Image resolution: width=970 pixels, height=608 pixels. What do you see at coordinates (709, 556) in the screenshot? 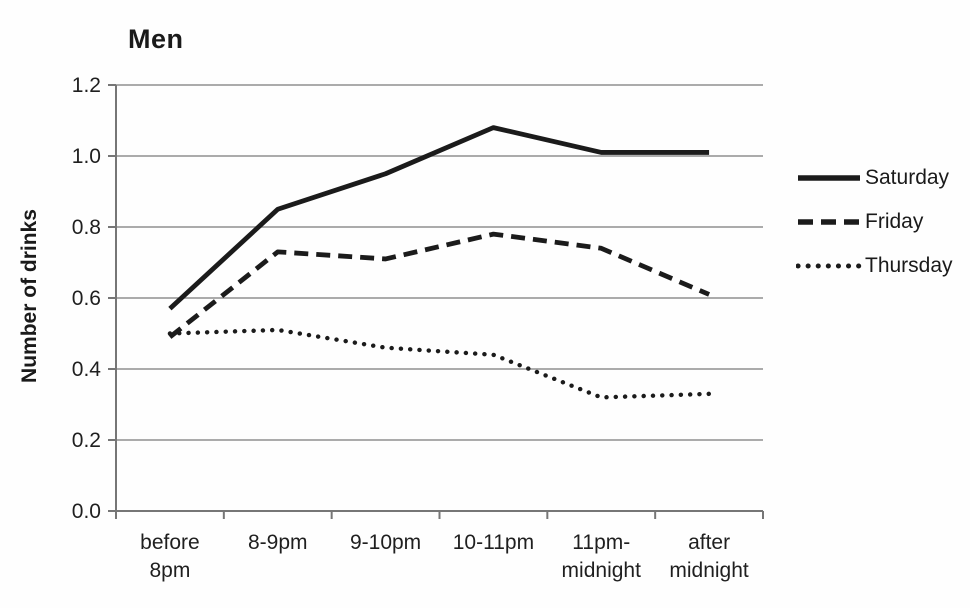
I see `x-tick-label: after midnight` at bounding box center [709, 556].